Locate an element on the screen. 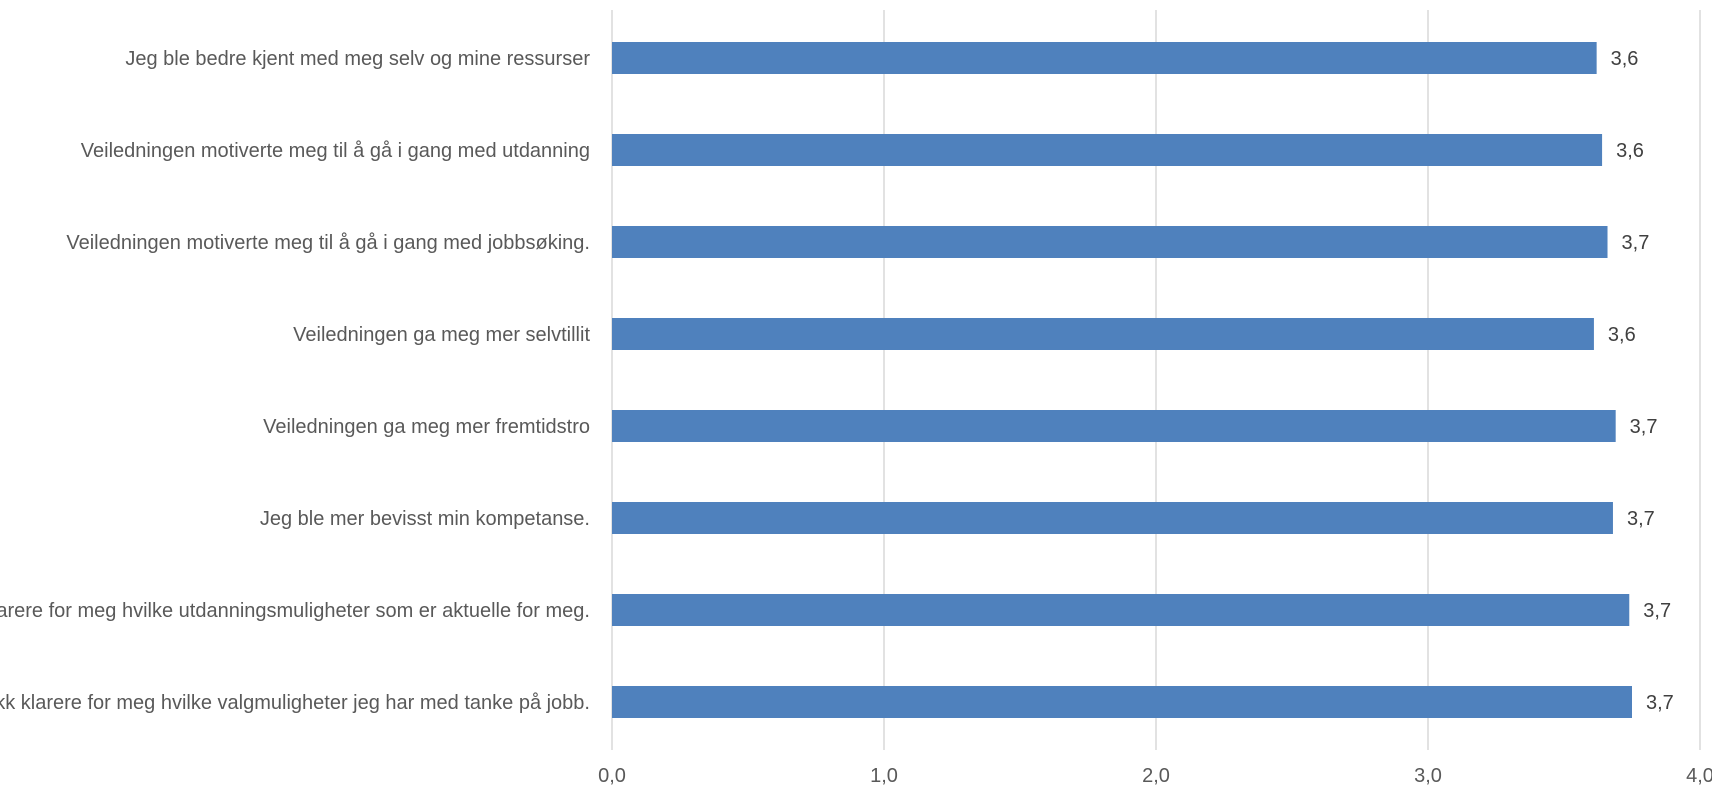  x-tick-label: 3,0 is located at coordinates (1428, 776).